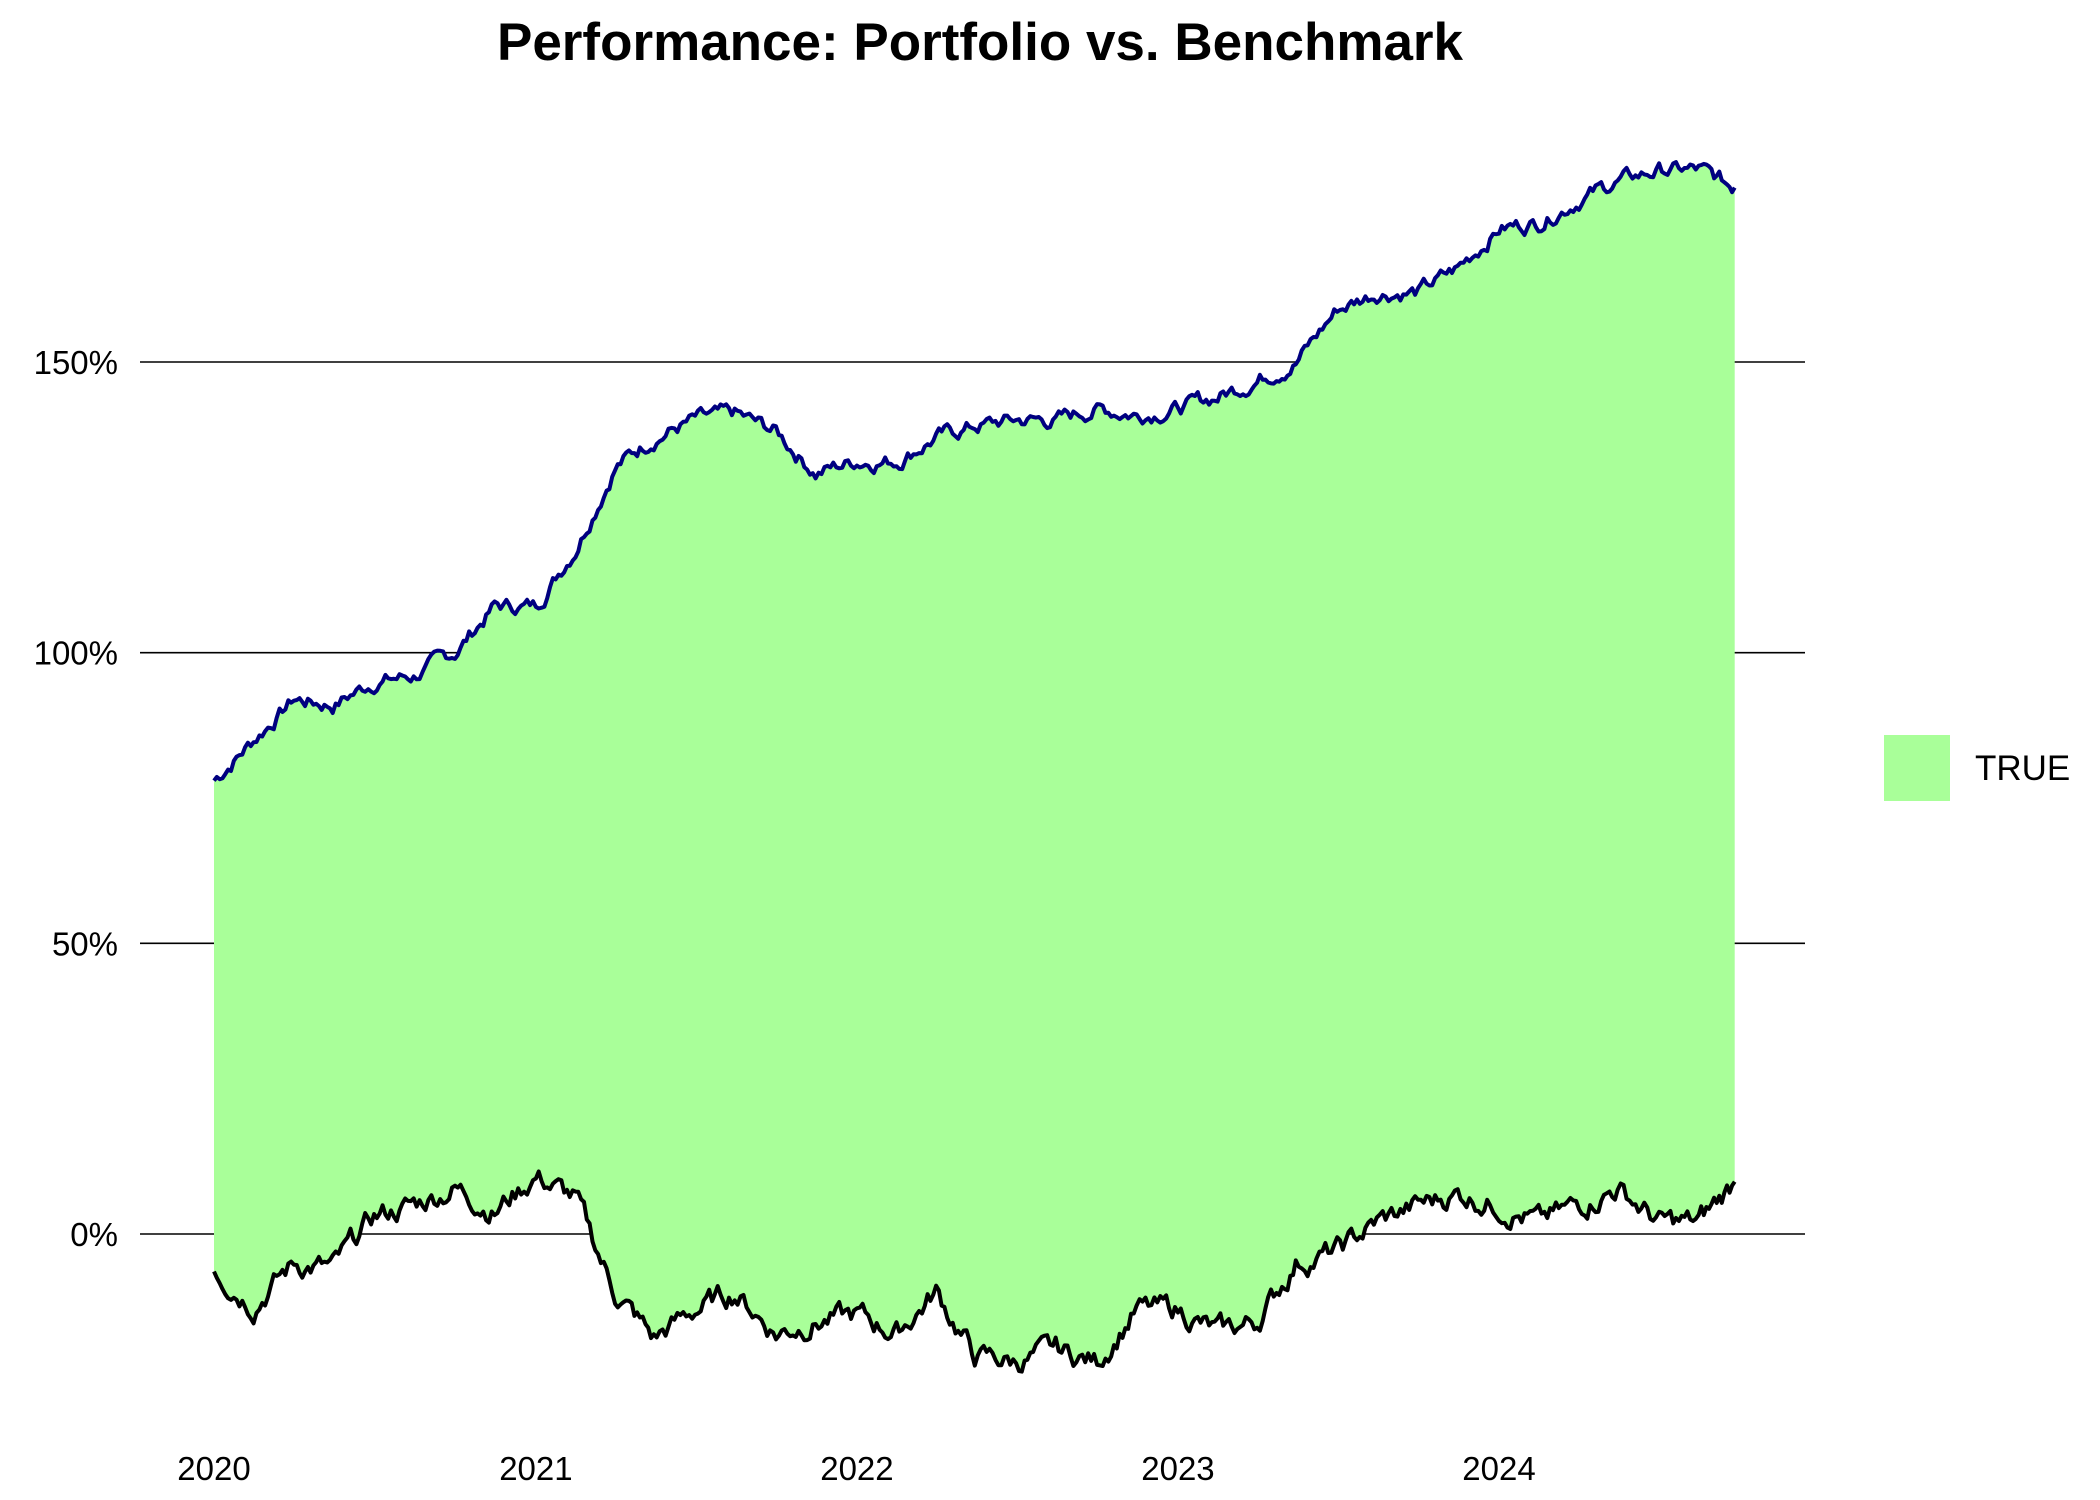 This screenshot has height=1500, width=2100. I want to click on chart-title: Performance: Portfolio vs. Benchmark, so click(980, 42).